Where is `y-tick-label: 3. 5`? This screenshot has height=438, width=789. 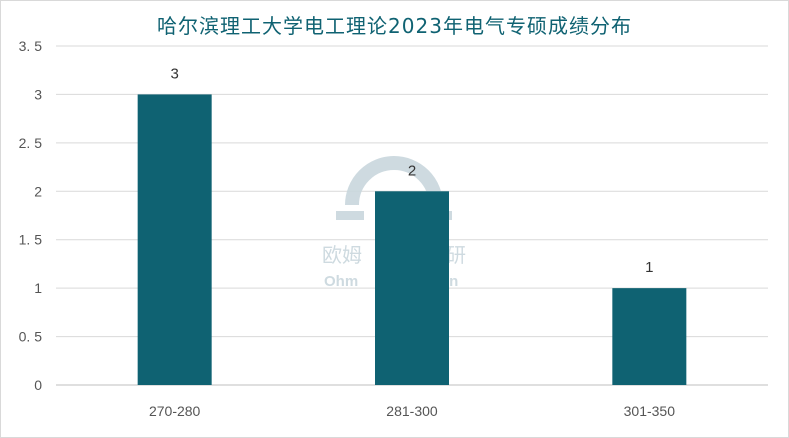 y-tick-label: 3. 5 is located at coordinates (31, 46).